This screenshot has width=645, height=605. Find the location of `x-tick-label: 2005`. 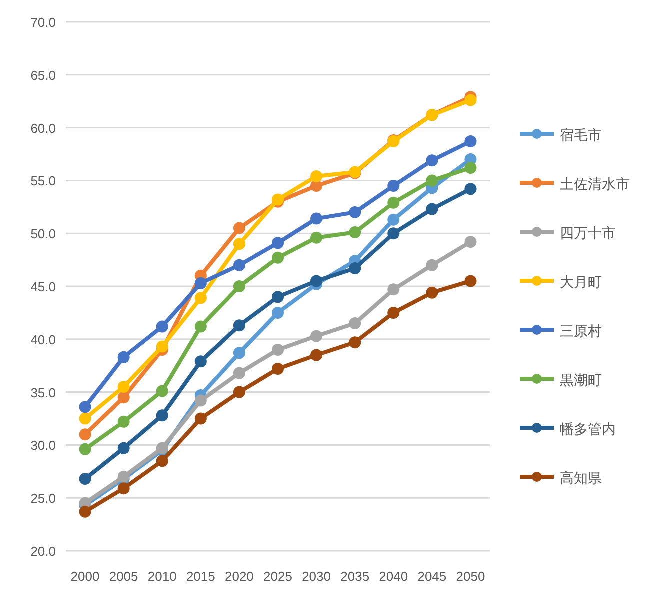

x-tick-label: 2005 is located at coordinates (123, 576).